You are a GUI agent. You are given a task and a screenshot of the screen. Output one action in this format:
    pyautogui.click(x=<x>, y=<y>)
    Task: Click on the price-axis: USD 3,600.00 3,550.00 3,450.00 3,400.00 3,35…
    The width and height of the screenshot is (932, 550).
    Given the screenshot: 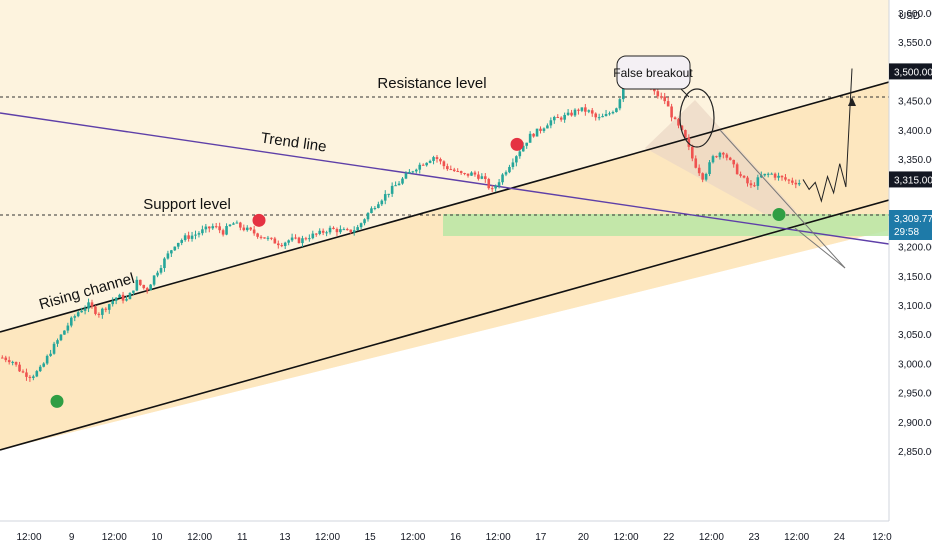 What is the action you would take?
    pyautogui.click(x=910, y=260)
    